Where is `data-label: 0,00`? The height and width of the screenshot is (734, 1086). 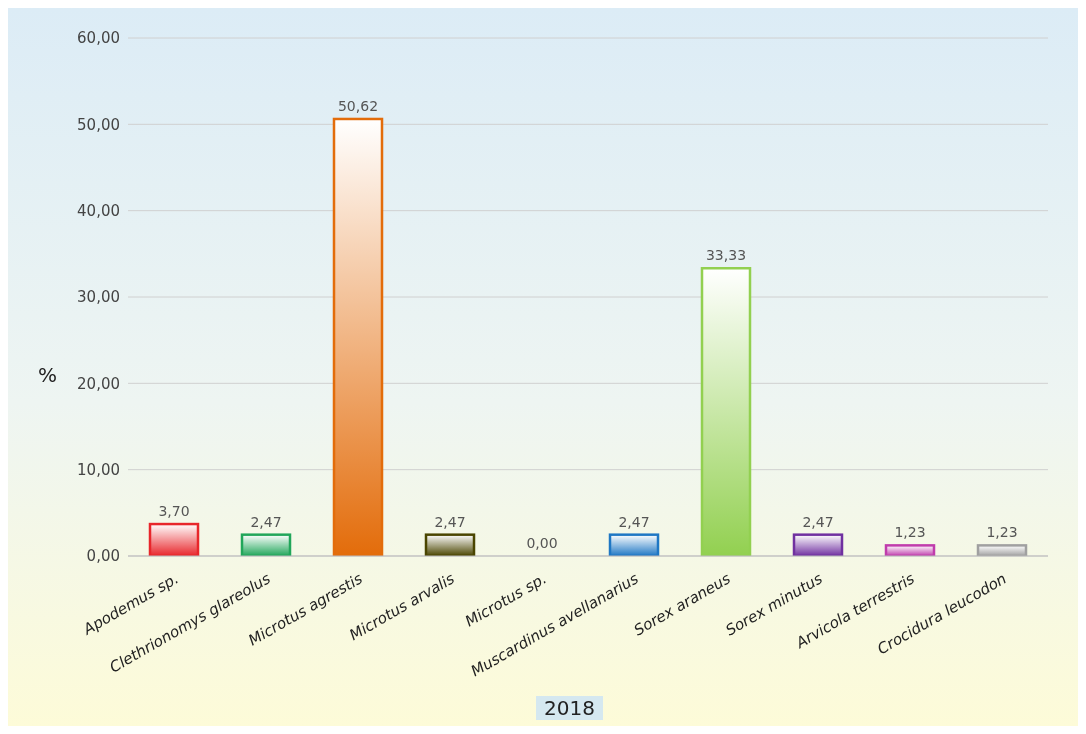 data-label: 0,00 is located at coordinates (542, 543).